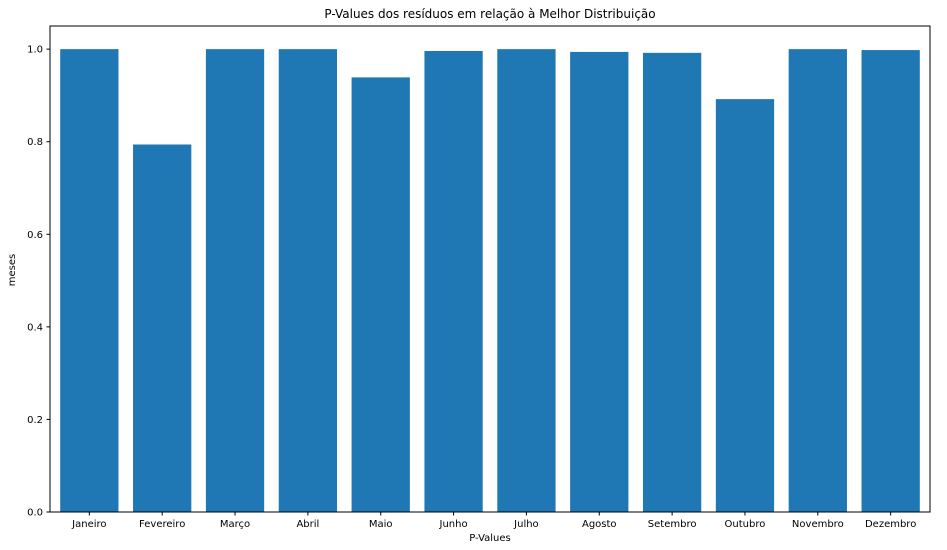  What do you see at coordinates (89, 281) in the screenshot?
I see `bar-janeiro` at bounding box center [89, 281].